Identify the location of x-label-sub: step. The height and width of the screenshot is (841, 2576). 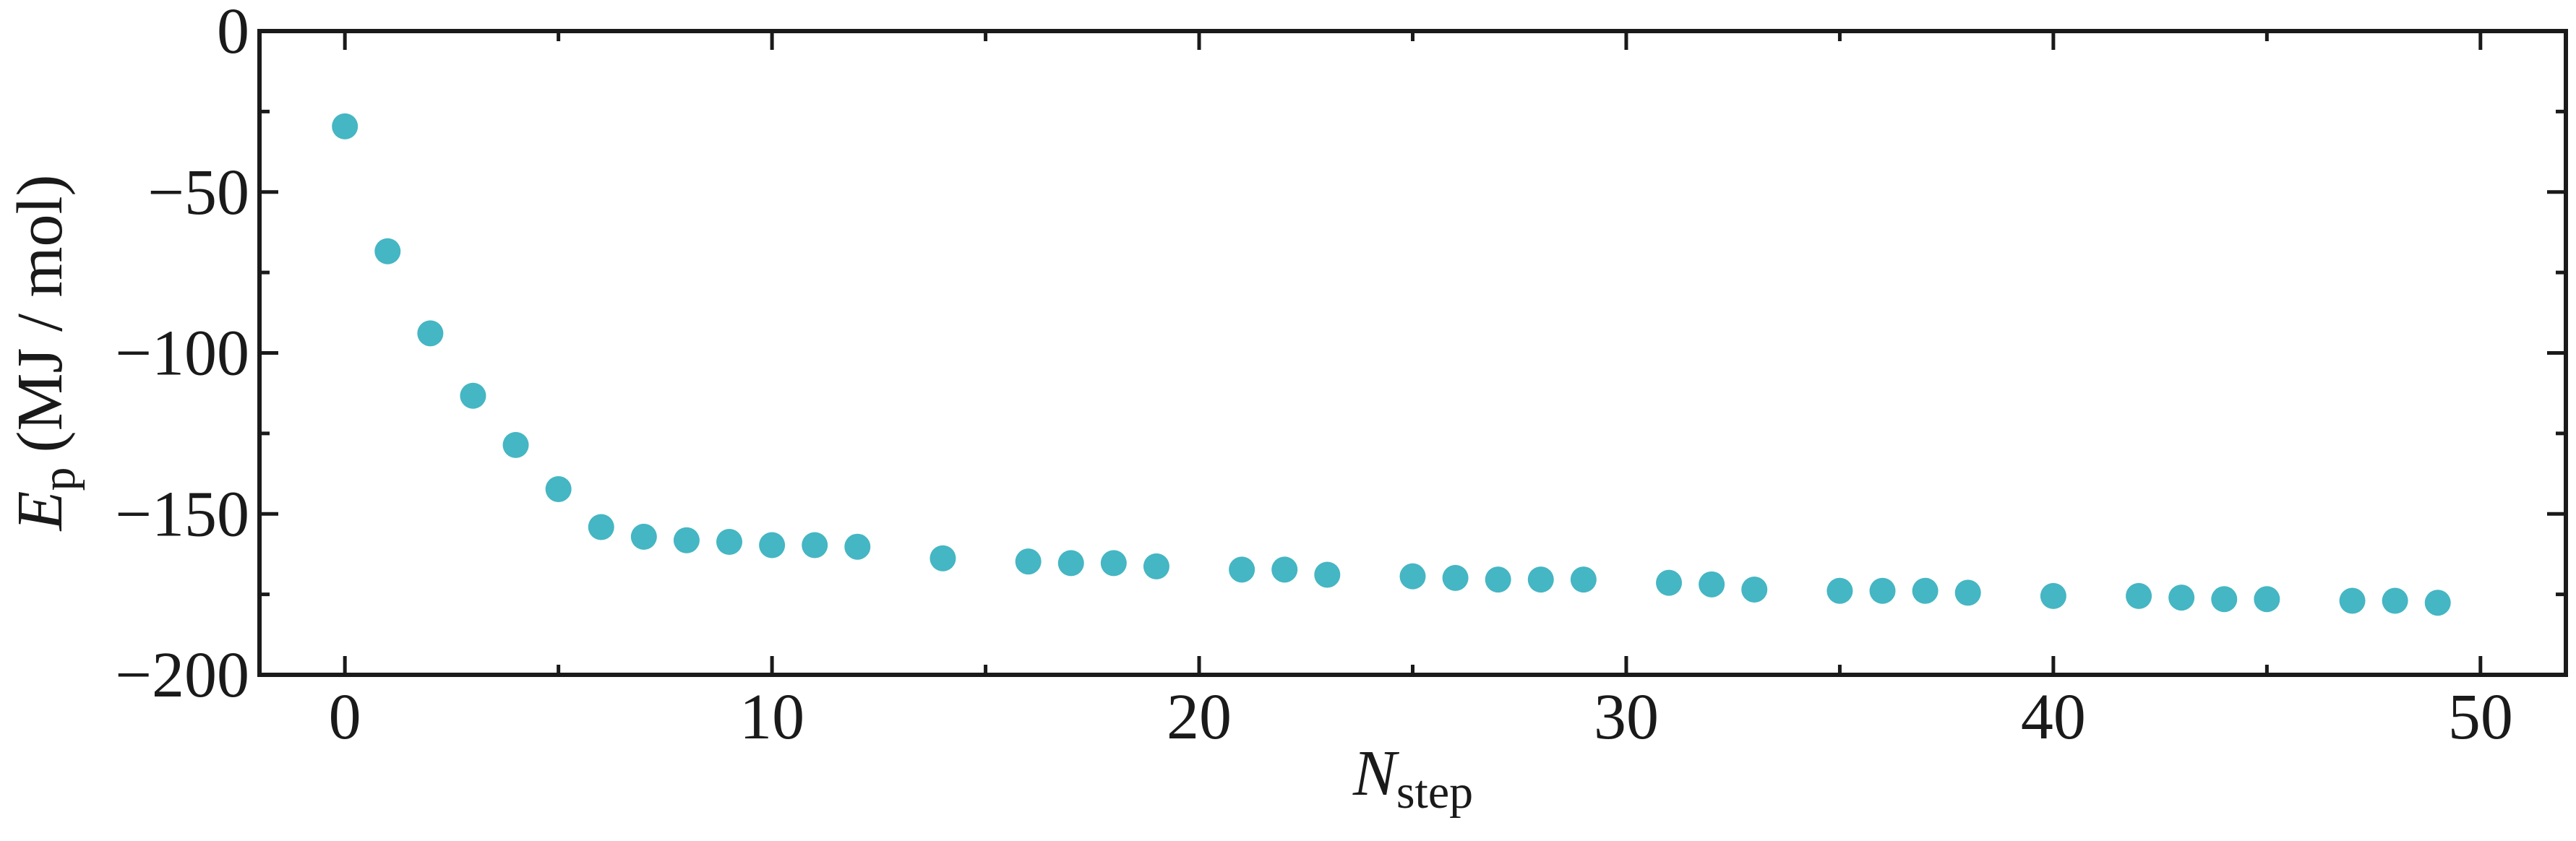
(1435, 792).